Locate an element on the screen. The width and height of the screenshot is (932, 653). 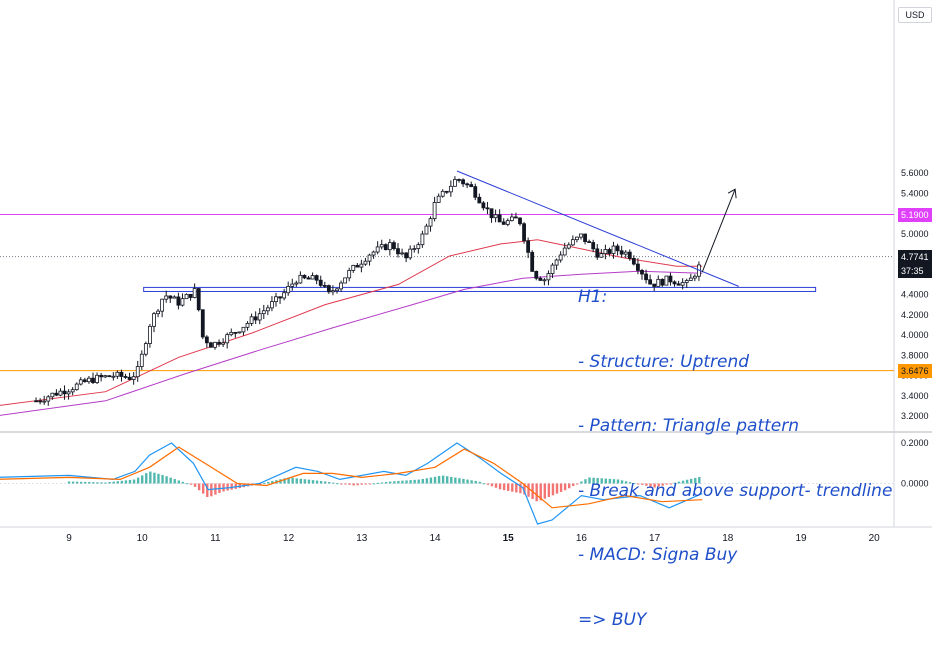
support-price-label: 3.6476 is located at coordinates (915, 370).